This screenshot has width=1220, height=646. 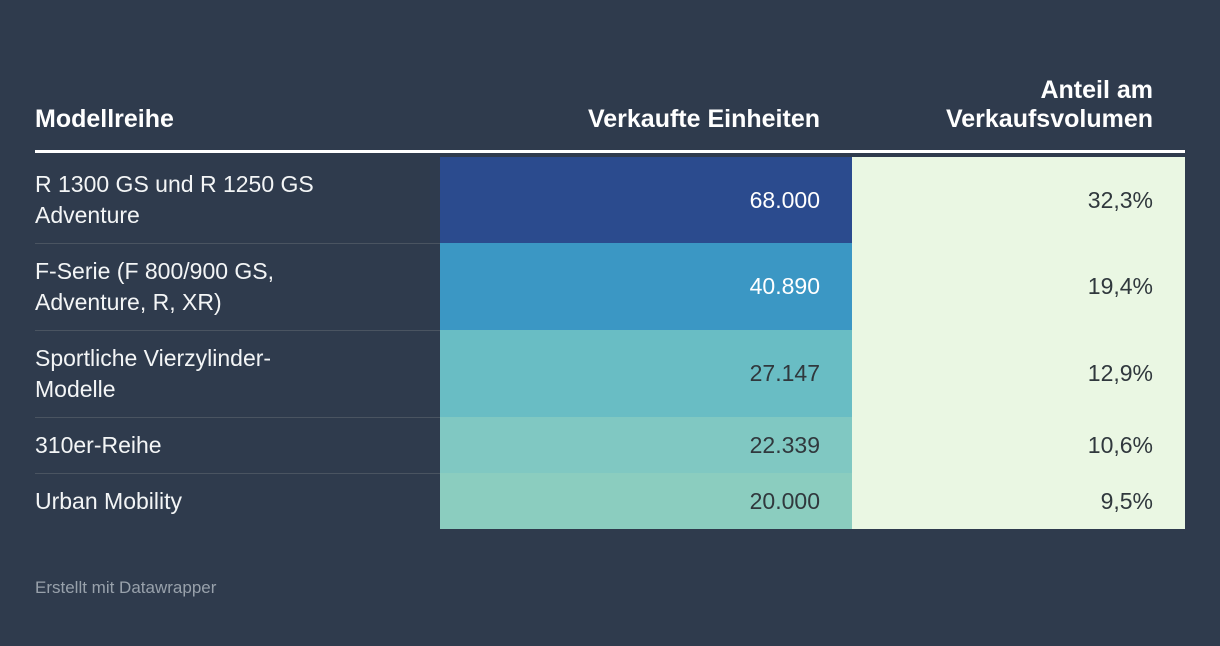 What do you see at coordinates (174, 199) in the screenshot?
I see `model-cell: R 1300 GS und R 1250 GS Adventure` at bounding box center [174, 199].